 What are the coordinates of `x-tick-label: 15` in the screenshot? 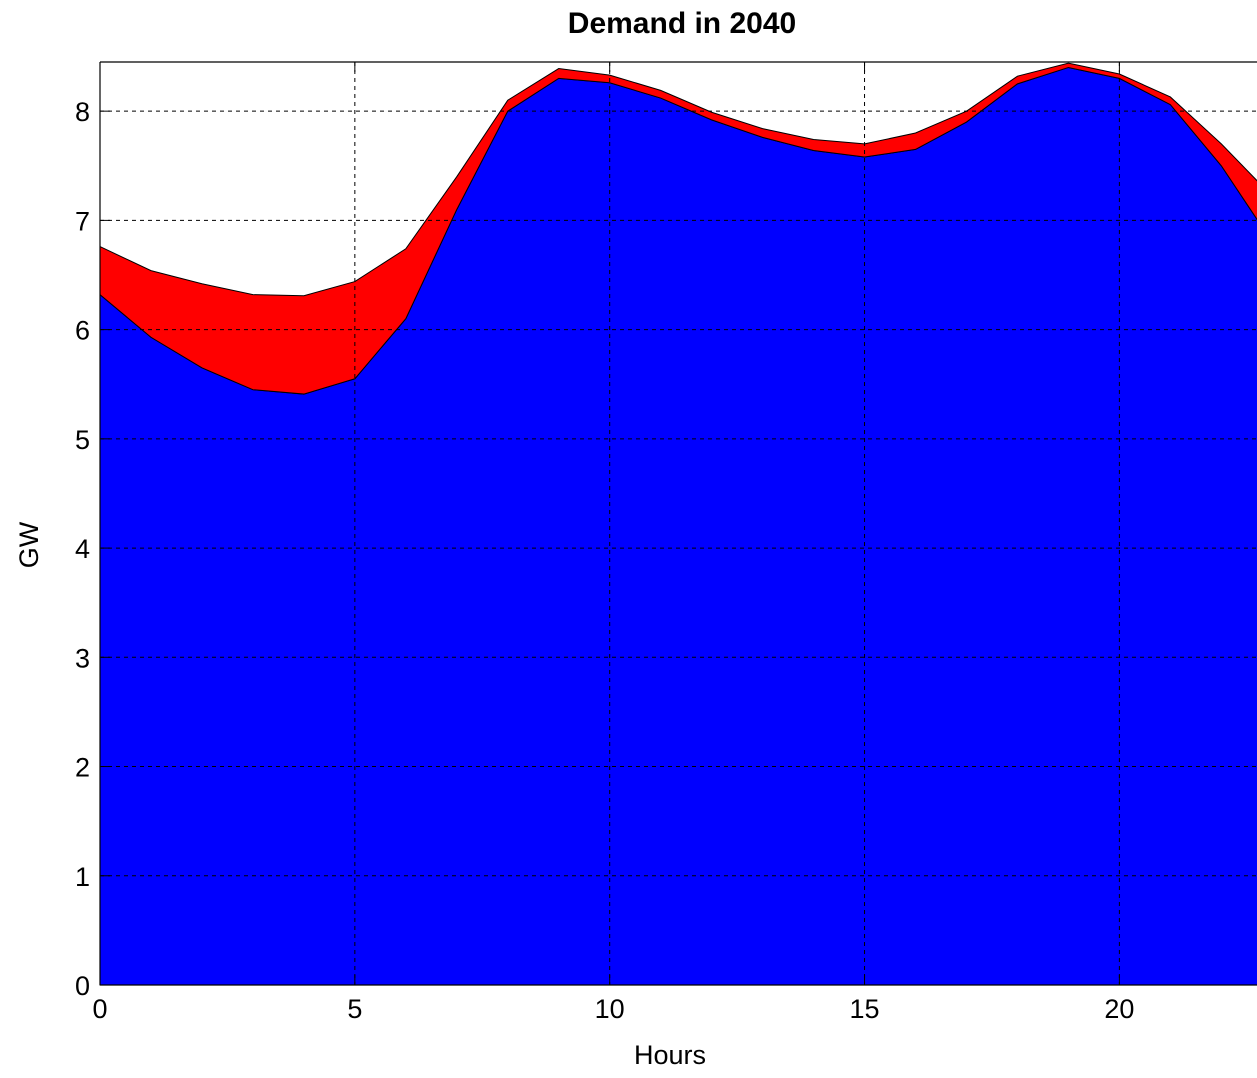 It's located at (865, 1009).